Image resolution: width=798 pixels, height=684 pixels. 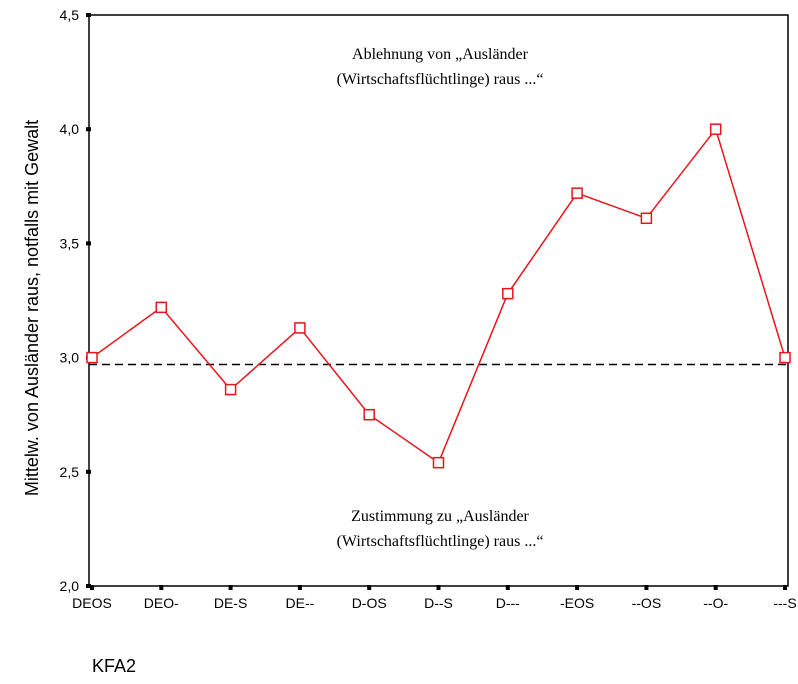 What do you see at coordinates (440, 541) in the screenshot?
I see `annotation-bottom-line-2: (Wirtschaftsflüchtlinge) raus ...“` at bounding box center [440, 541].